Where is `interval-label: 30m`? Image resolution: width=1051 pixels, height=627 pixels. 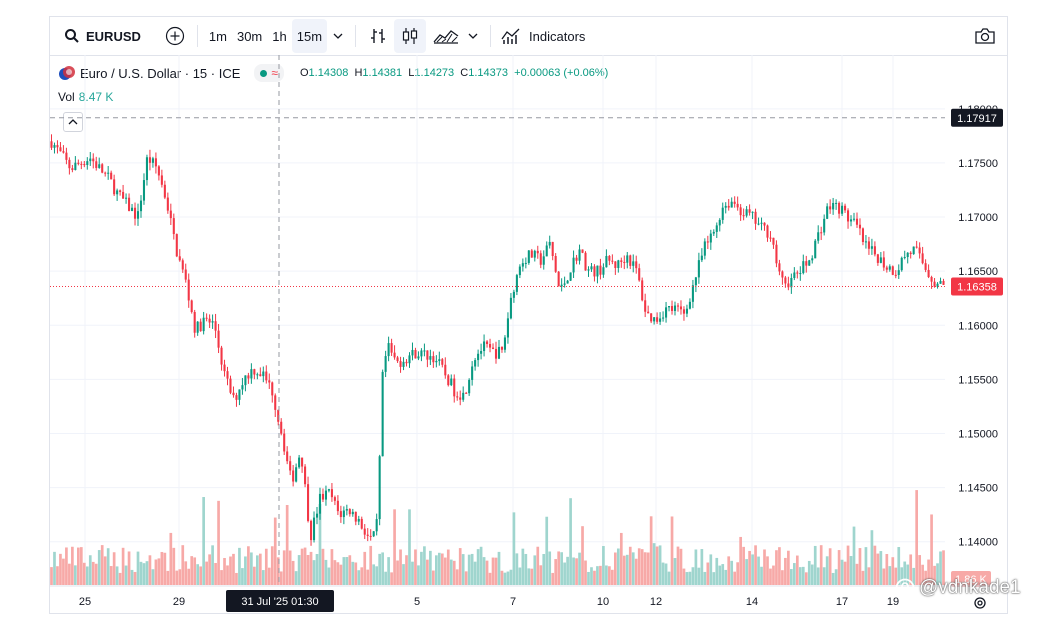 interval-label: 30m is located at coordinates (249, 36).